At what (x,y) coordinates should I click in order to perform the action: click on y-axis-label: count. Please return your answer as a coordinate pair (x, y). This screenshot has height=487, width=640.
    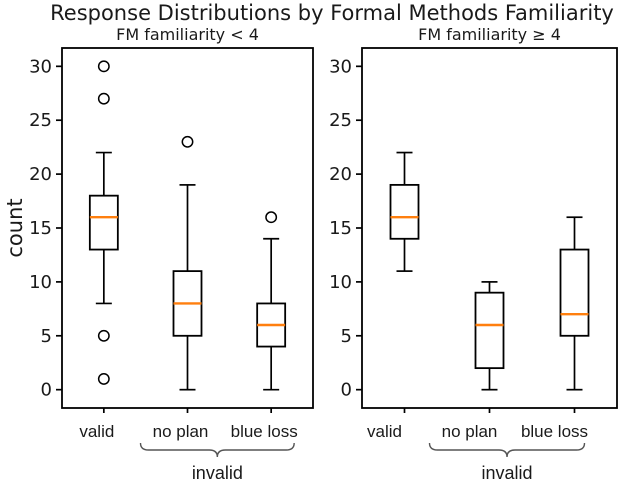
    Looking at the image, I should click on (15, 227).